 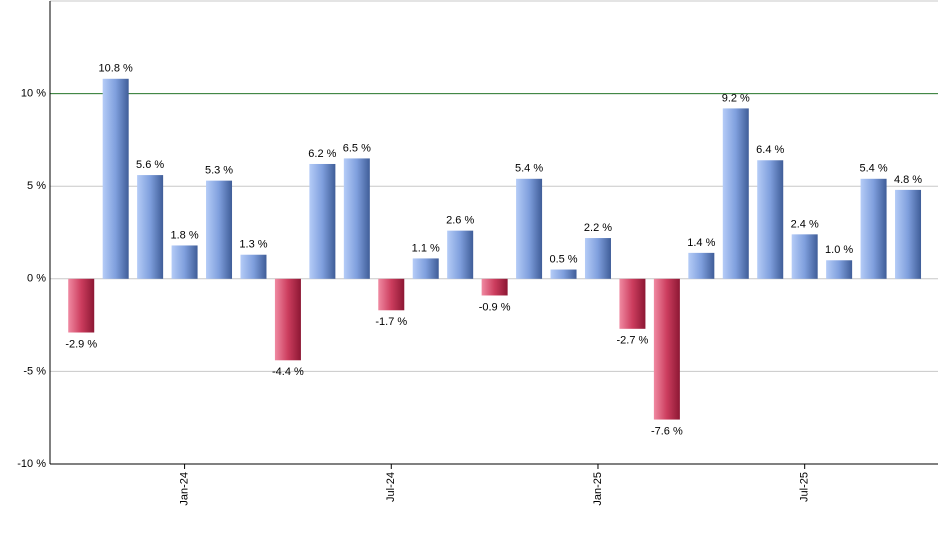 I want to click on x-tick-label: Jul-25, so click(x=805, y=487).